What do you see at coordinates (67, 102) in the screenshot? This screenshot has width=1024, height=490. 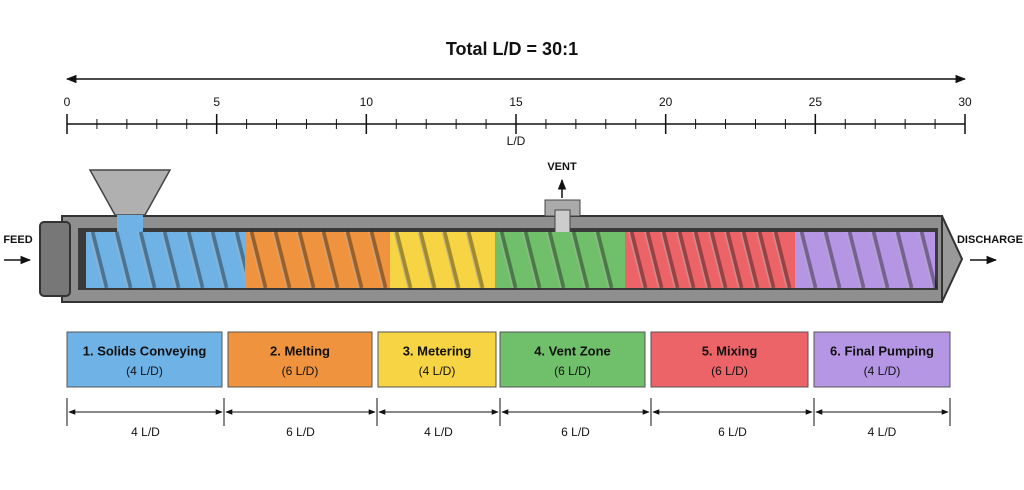 I see `ruler-tick-label: 0` at bounding box center [67, 102].